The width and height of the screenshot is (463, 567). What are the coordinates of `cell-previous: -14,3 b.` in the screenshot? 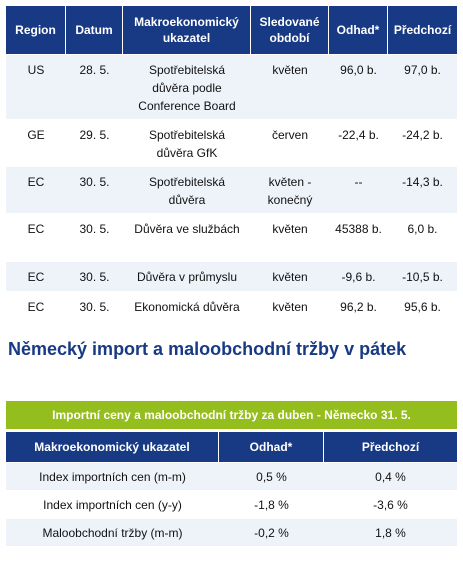 It's located at (422, 189).